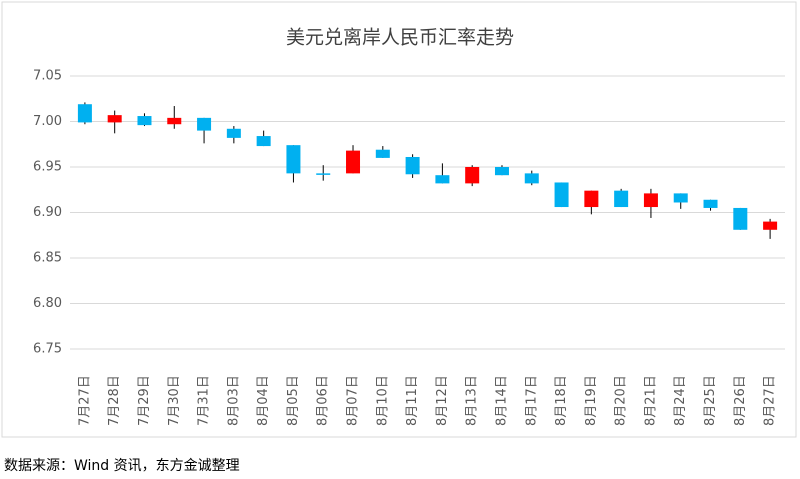 The width and height of the screenshot is (800, 479). Describe the element at coordinates (621, 400) in the screenshot. I see `x-tick-label: 8月20日` at that location.